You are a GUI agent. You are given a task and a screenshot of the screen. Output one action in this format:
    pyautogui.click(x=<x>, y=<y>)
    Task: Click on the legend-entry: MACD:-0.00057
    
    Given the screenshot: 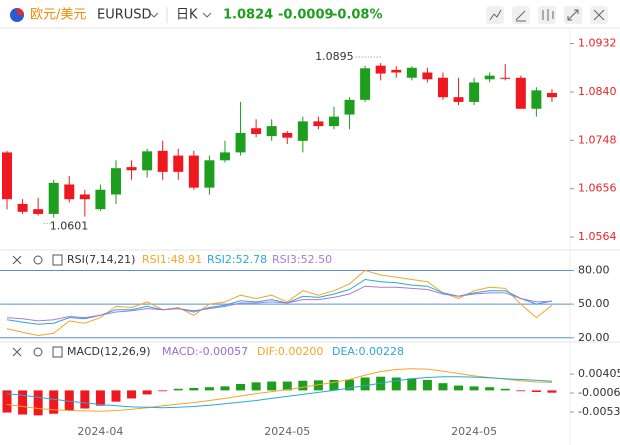 What is the action you would take?
    pyautogui.click(x=205, y=351)
    